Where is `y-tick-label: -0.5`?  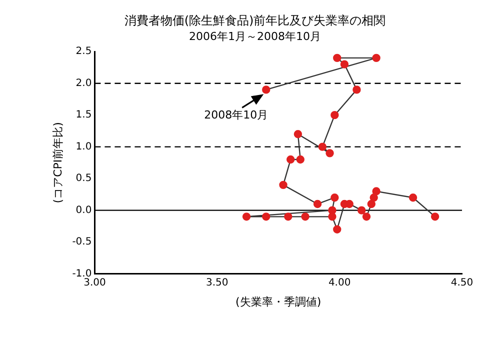 y-tick-label: -0.5 is located at coordinates (82, 242).